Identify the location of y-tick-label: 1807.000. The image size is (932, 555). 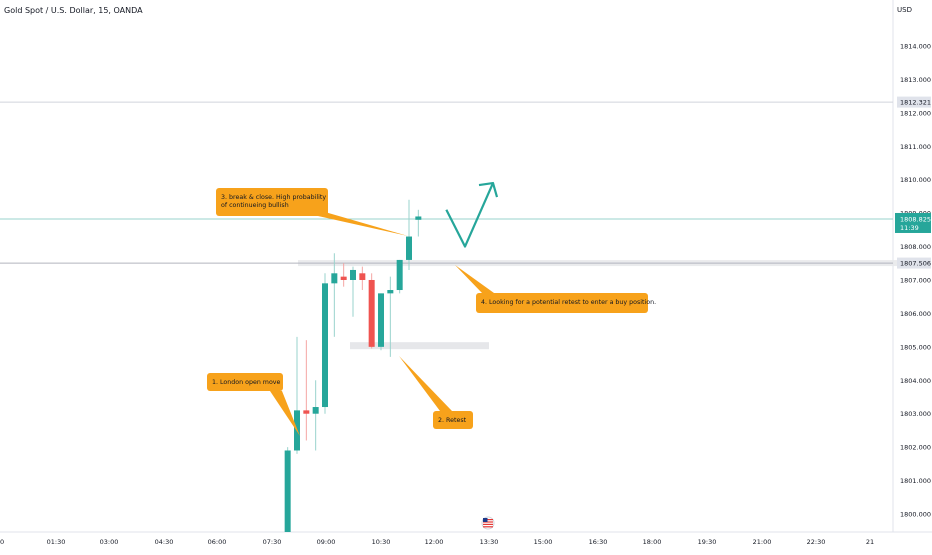
(915, 280).